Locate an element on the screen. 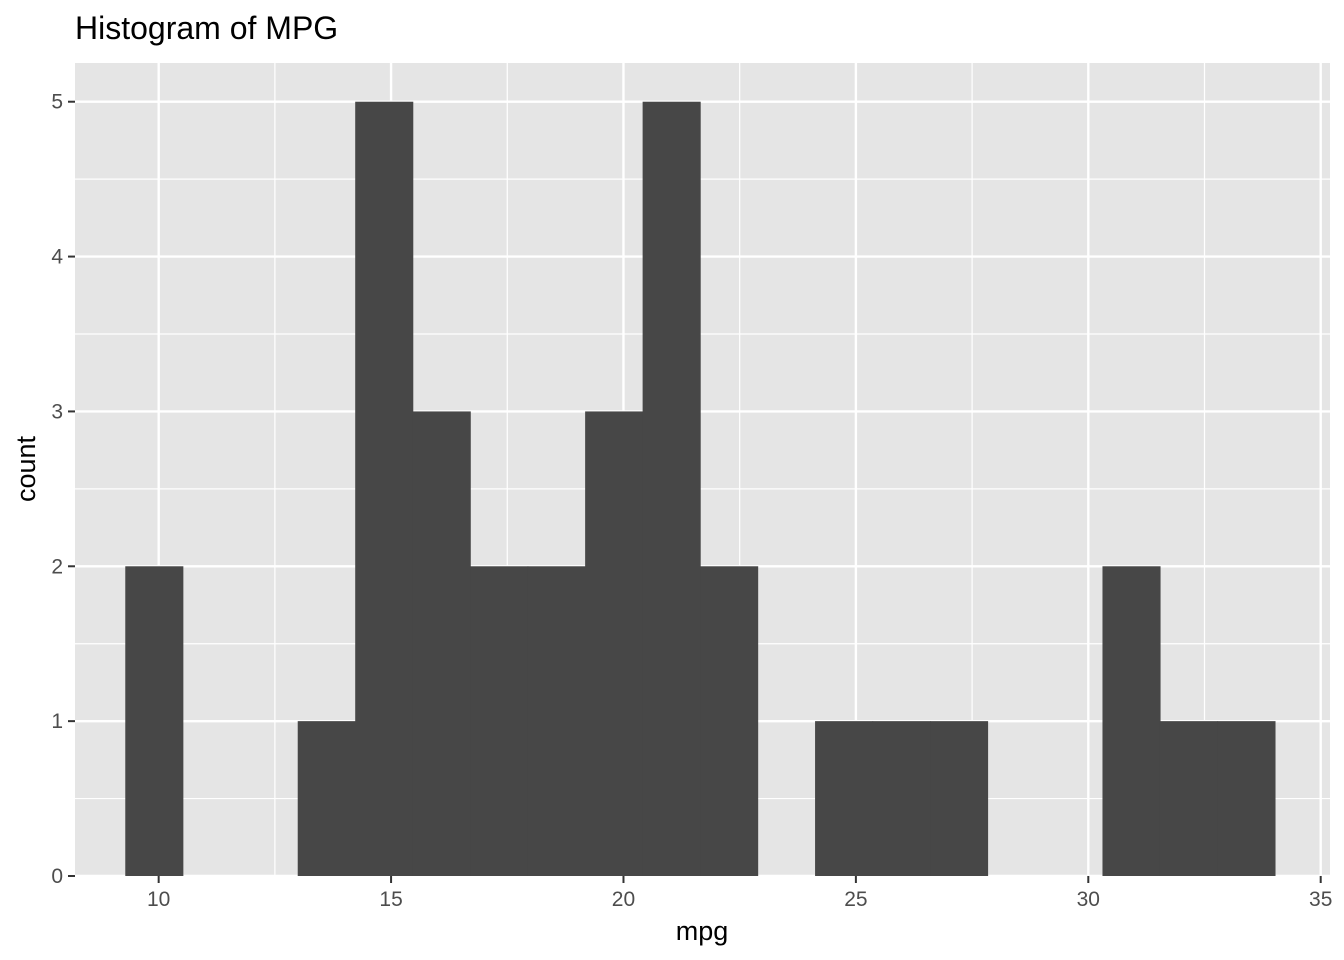 This screenshot has width=1344, height=960. y-axis-ticks: 0 1 2 3 4 5 is located at coordinates (63, 489).